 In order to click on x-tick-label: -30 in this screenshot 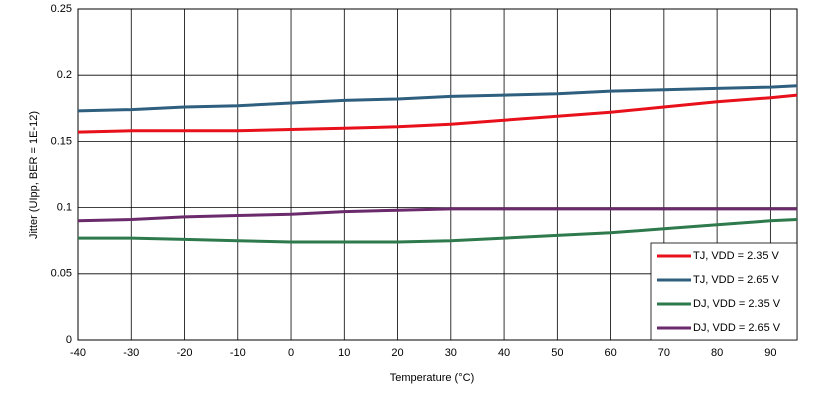, I will do `click(131, 353)`.